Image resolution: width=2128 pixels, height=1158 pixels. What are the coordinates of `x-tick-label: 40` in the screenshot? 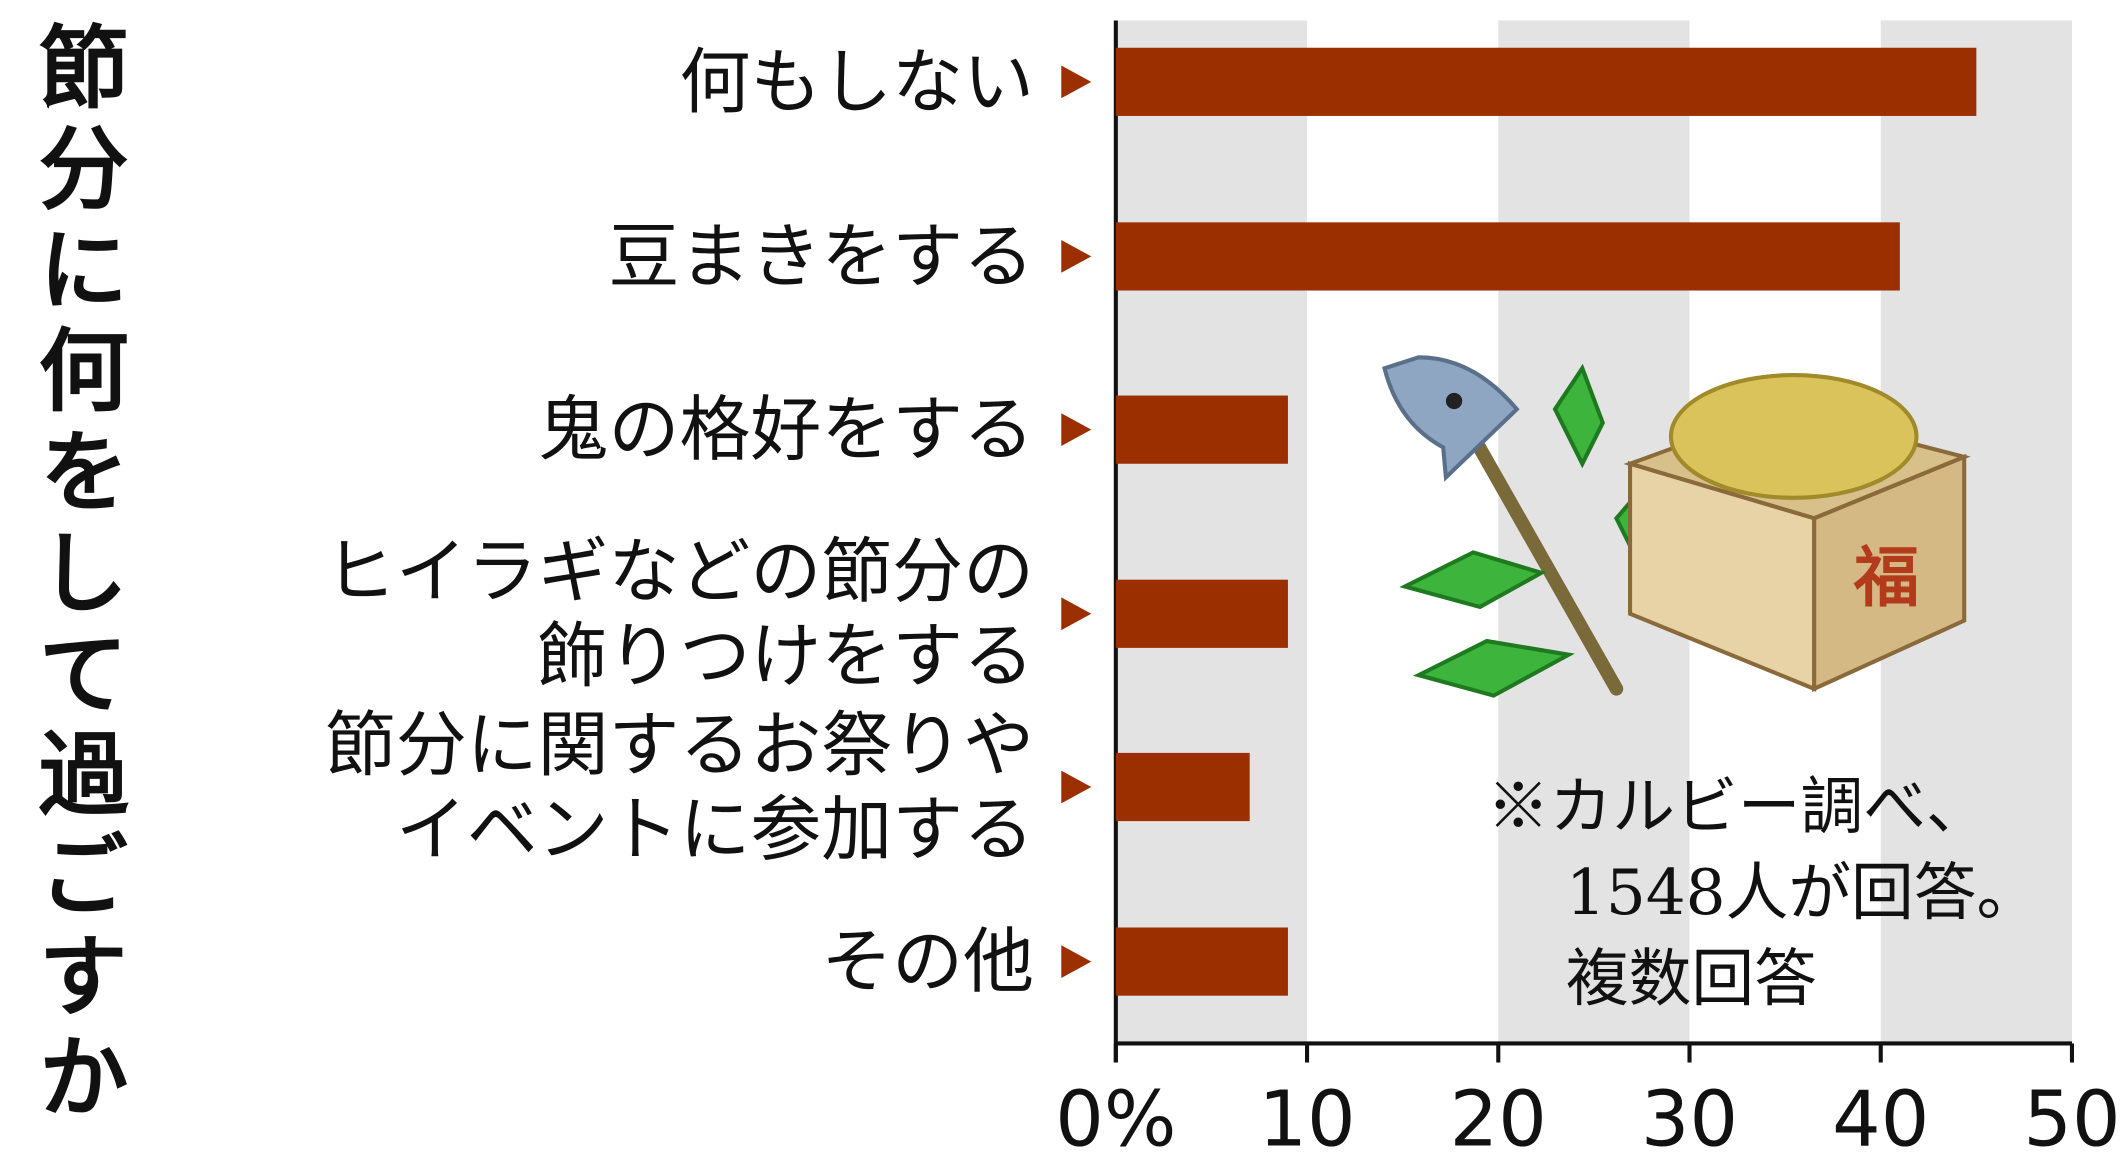 It's located at (1880, 1117).